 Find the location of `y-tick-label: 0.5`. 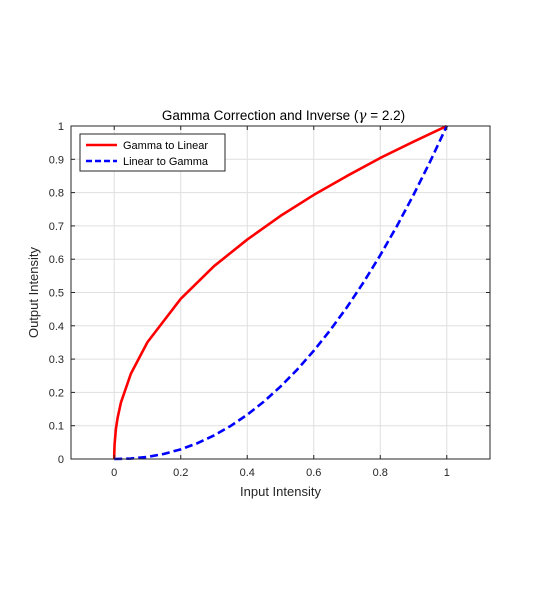

y-tick-label: 0.5 is located at coordinates (56, 294).